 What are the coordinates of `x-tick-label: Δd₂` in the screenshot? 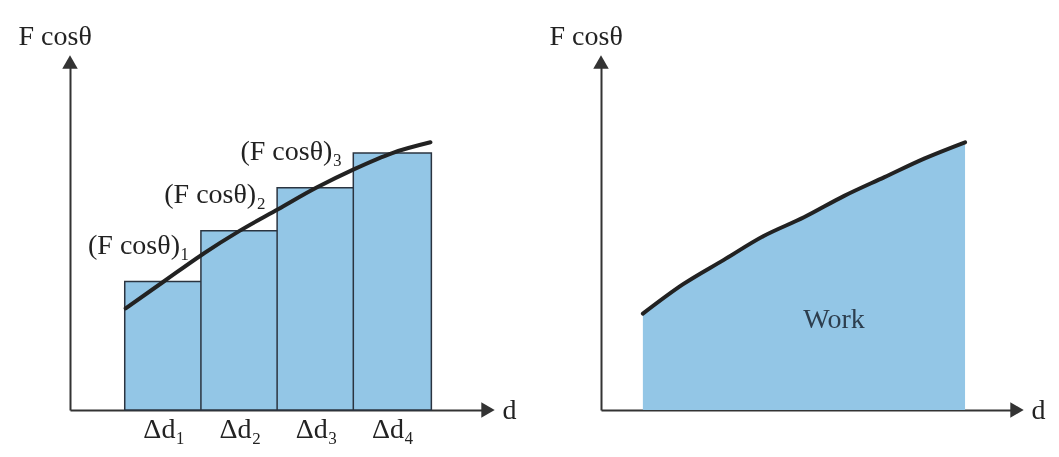 It's located at (240, 428).